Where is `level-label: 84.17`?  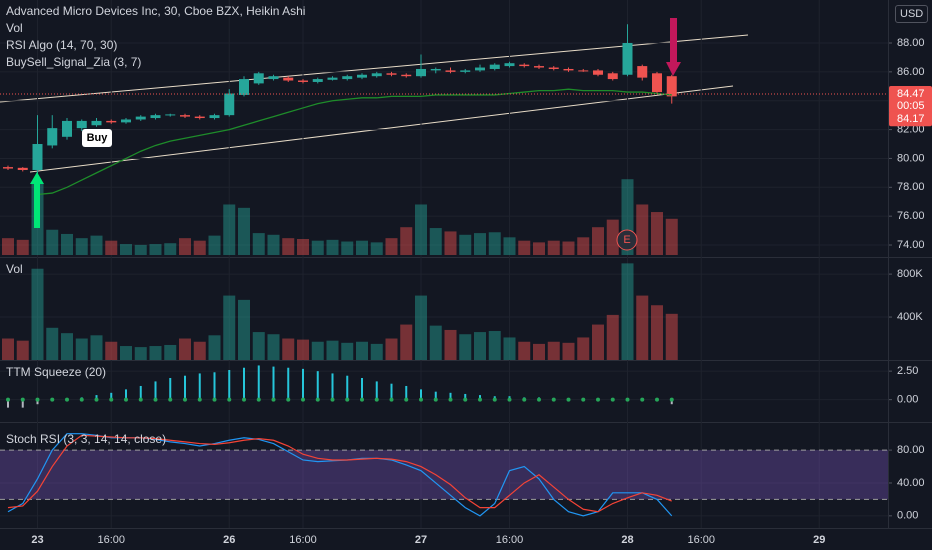
level-label: 84.17 is located at coordinates (911, 119).